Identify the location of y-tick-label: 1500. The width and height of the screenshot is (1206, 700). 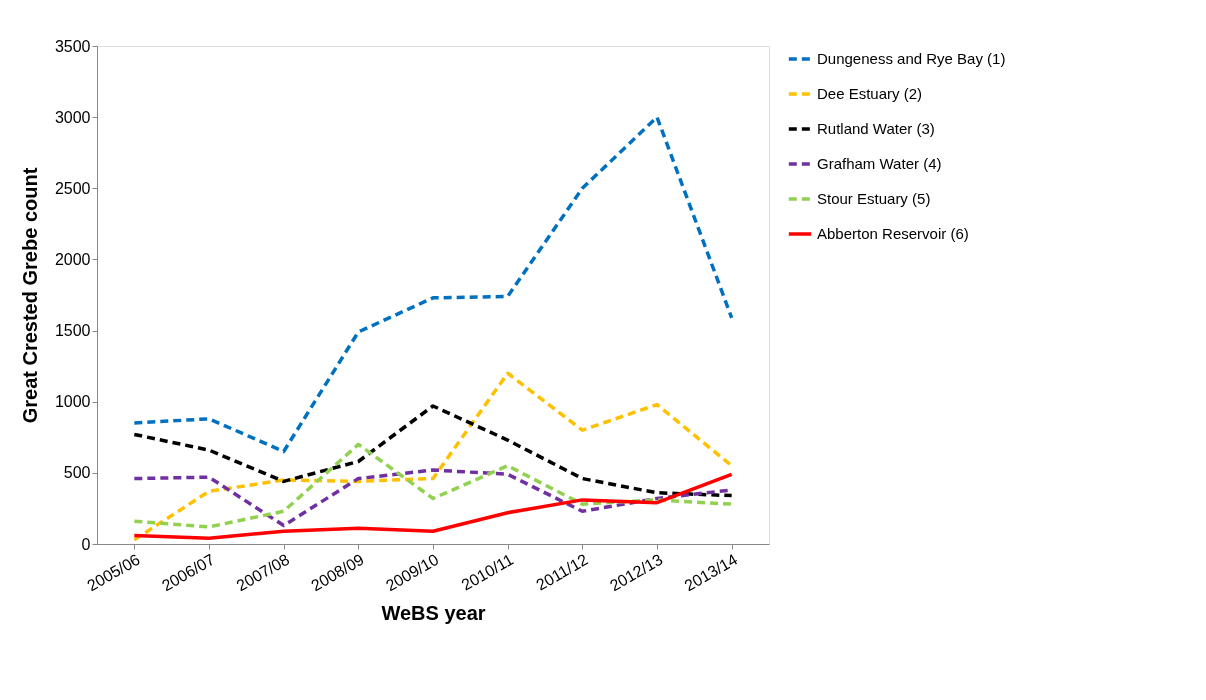
(72, 331).